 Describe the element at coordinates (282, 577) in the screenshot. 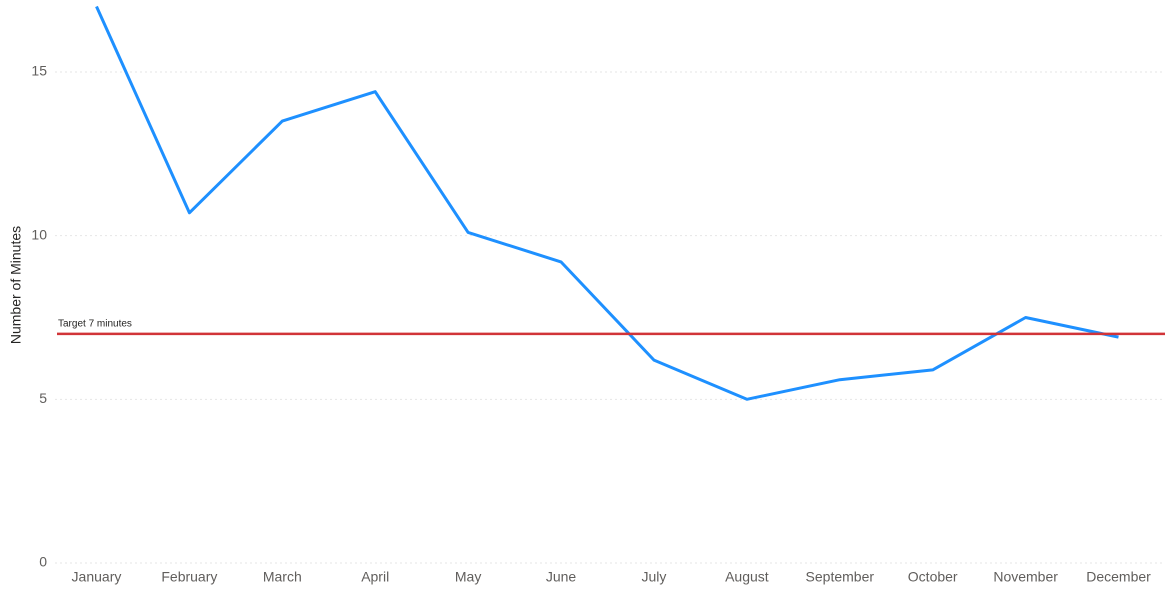

I see `x-tick-label: March` at that location.